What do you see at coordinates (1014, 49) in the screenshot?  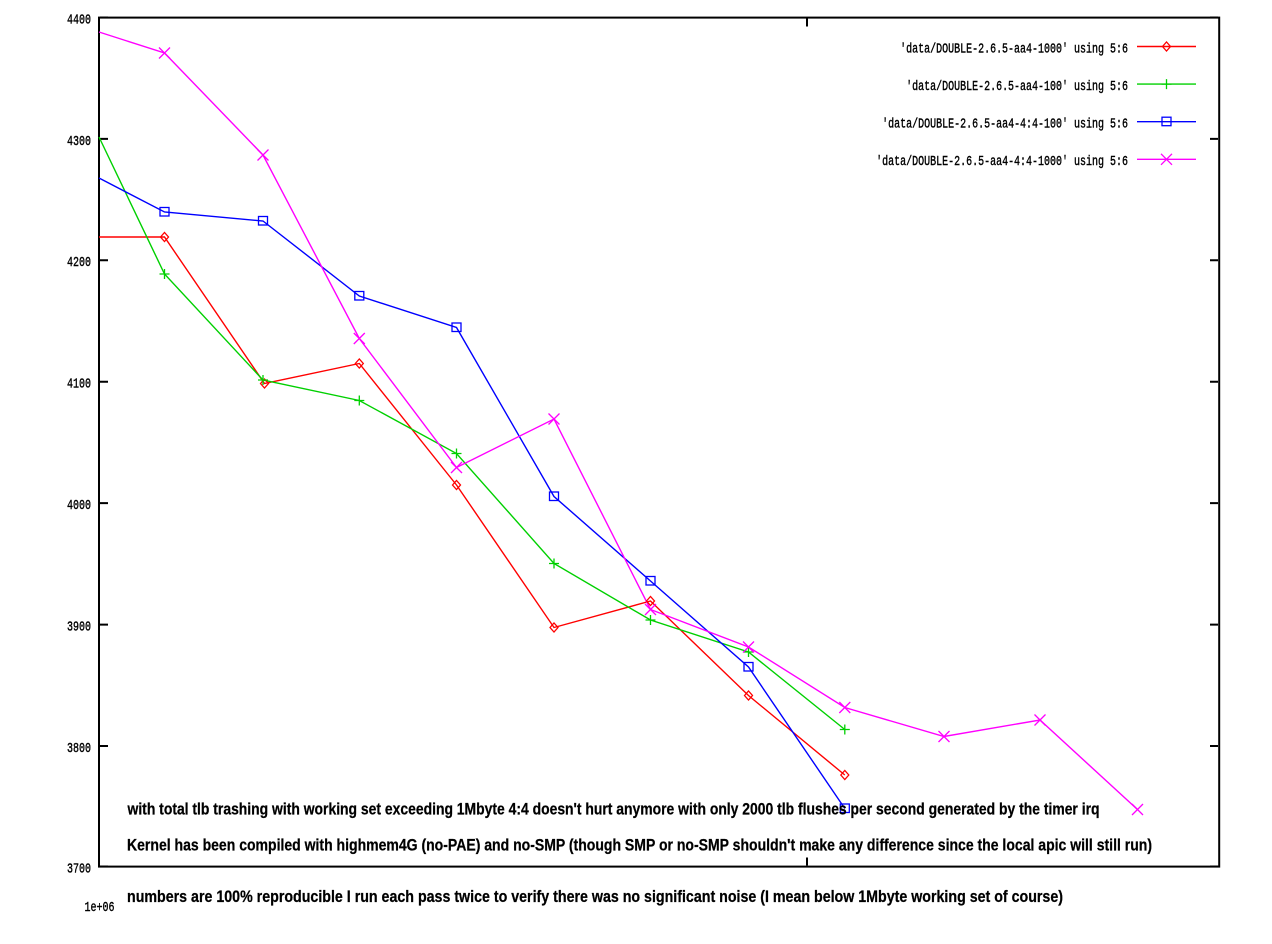 I see `svg-text:'data/DOUBLE-2.6.5-aa4-1000' u: 'data/DOUBLE-2.6.5-aa4-1000' using 5:6` at bounding box center [1014, 49].